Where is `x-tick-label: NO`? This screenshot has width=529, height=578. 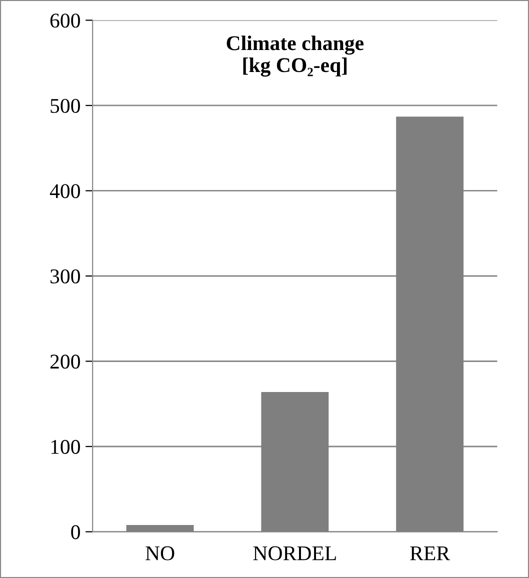
x-tick-label: NO is located at coordinates (160, 553).